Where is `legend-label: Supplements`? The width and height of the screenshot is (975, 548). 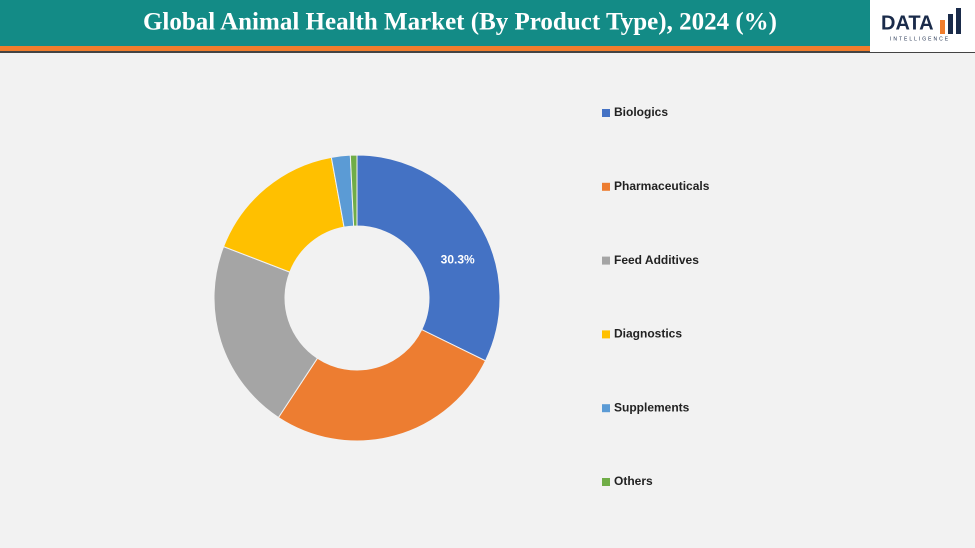 legend-label: Supplements is located at coordinates (652, 407).